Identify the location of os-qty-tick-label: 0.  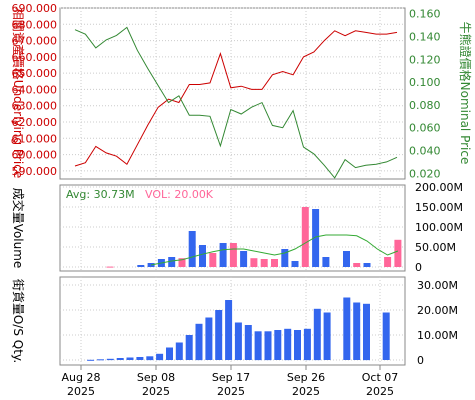
(420, 360).